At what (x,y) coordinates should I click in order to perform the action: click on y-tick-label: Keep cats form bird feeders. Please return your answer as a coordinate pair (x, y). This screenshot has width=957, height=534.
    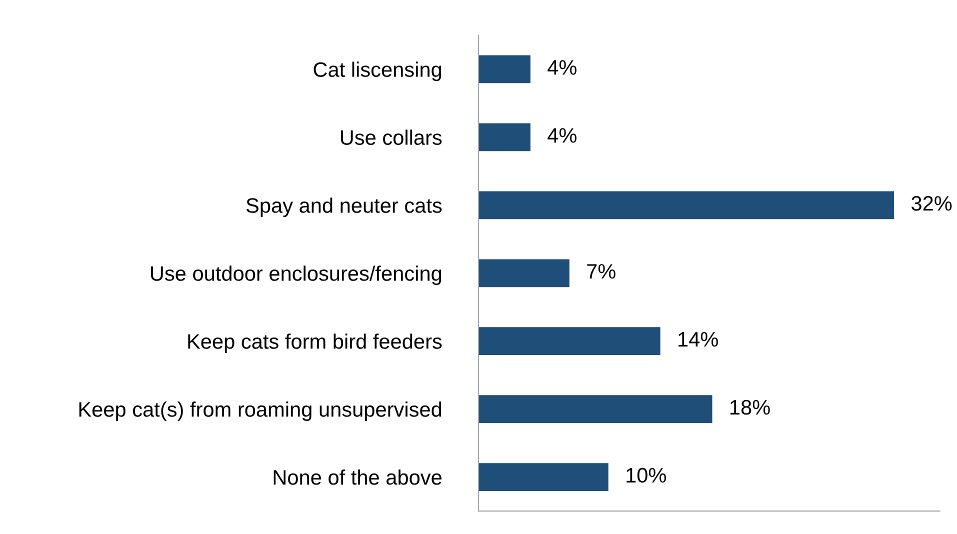
    Looking at the image, I should click on (315, 343).